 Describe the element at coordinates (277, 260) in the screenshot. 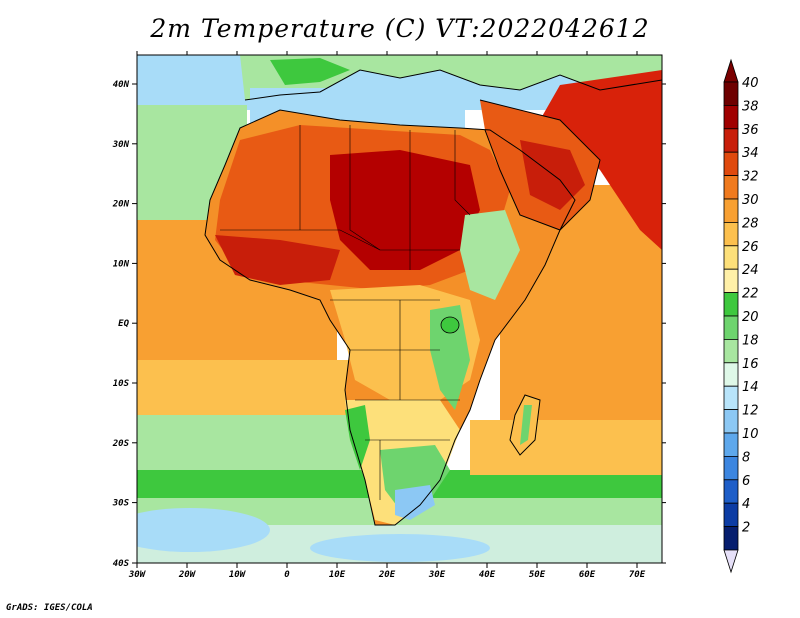

I see `sahel-hot` at that location.